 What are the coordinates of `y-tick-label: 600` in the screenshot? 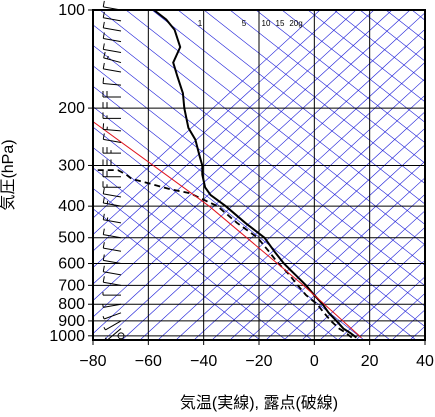 It's located at (71, 264).